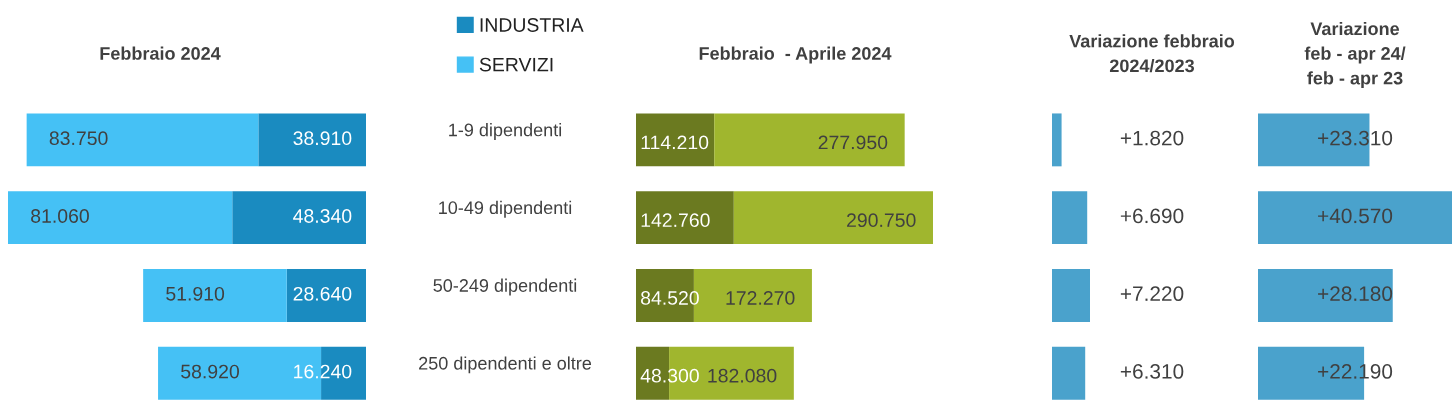 The width and height of the screenshot is (1452, 409). What do you see at coordinates (532, 25) in the screenshot?
I see `legend-label: INDUSTRIA` at bounding box center [532, 25].